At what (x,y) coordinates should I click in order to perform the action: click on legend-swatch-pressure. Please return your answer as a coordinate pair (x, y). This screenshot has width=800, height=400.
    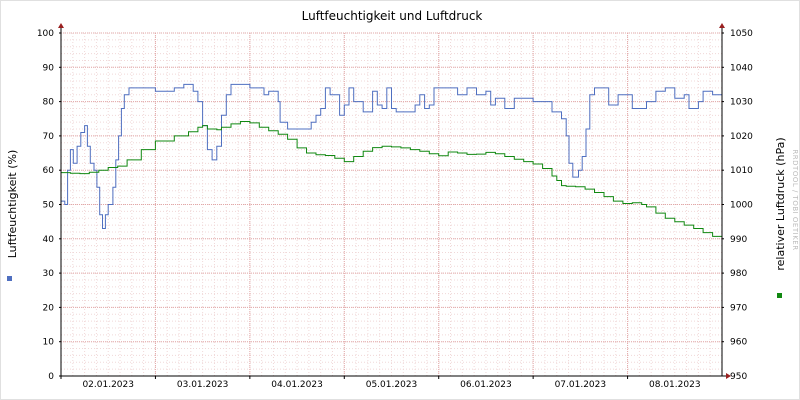
    Looking at the image, I should click on (779, 295).